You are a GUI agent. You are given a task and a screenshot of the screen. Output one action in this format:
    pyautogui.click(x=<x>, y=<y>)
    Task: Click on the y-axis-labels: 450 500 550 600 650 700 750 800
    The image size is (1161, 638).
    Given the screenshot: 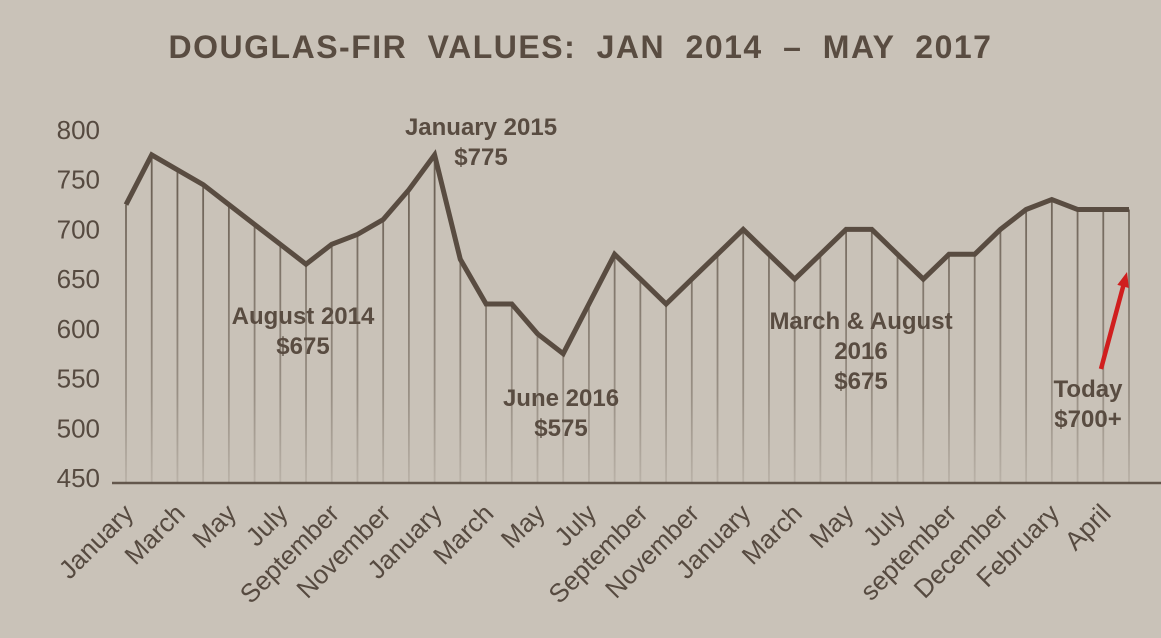 What is the action you would take?
    pyautogui.click(x=78, y=304)
    